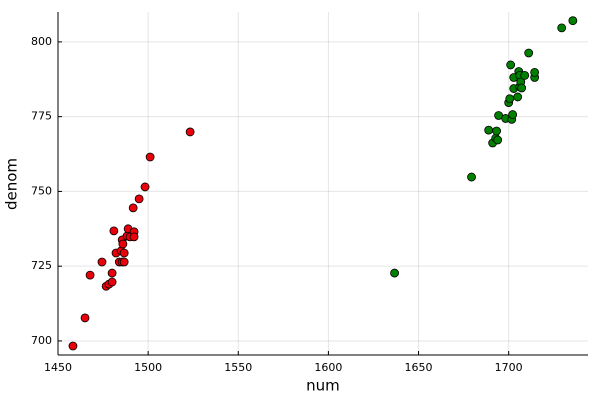  I want to click on x-axis-label: num, so click(323, 386).